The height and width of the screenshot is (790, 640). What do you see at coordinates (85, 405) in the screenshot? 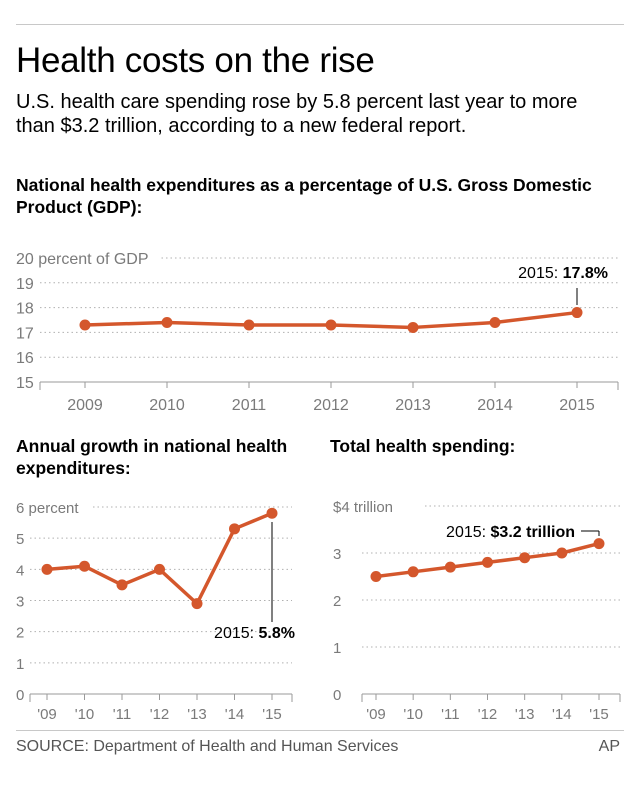
I see `x-tick-label: 2009` at bounding box center [85, 405].